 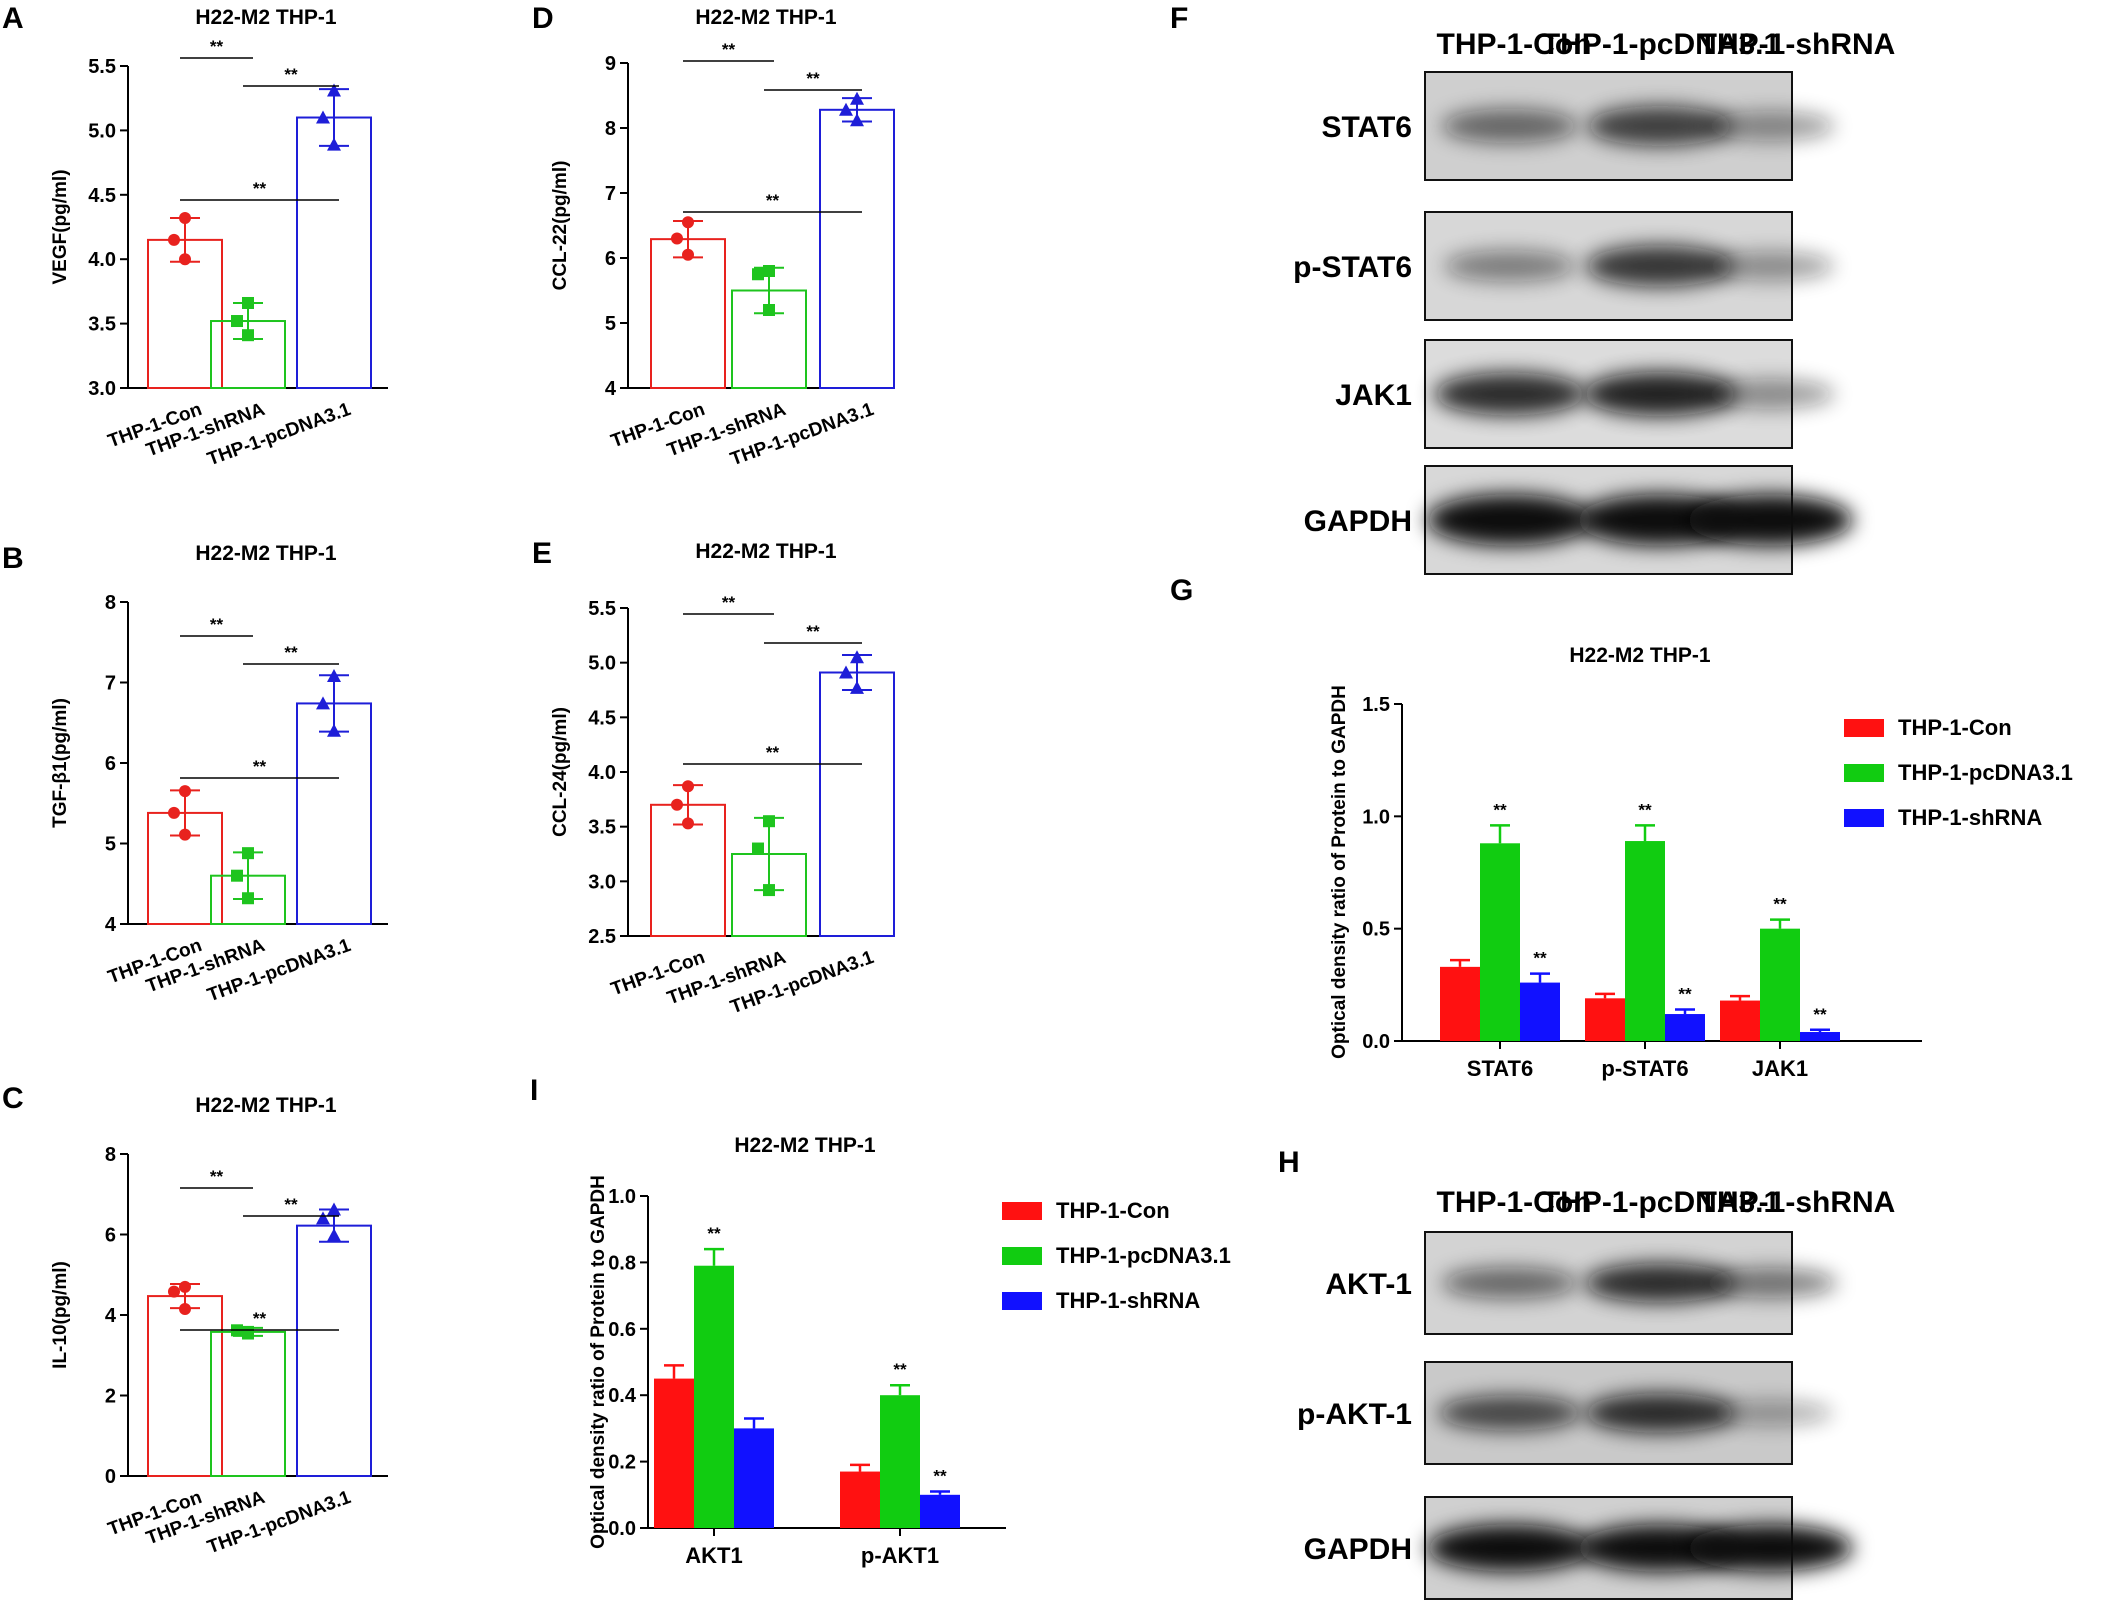 I want to click on panel-letter-c: C, so click(x=13, y=1098).